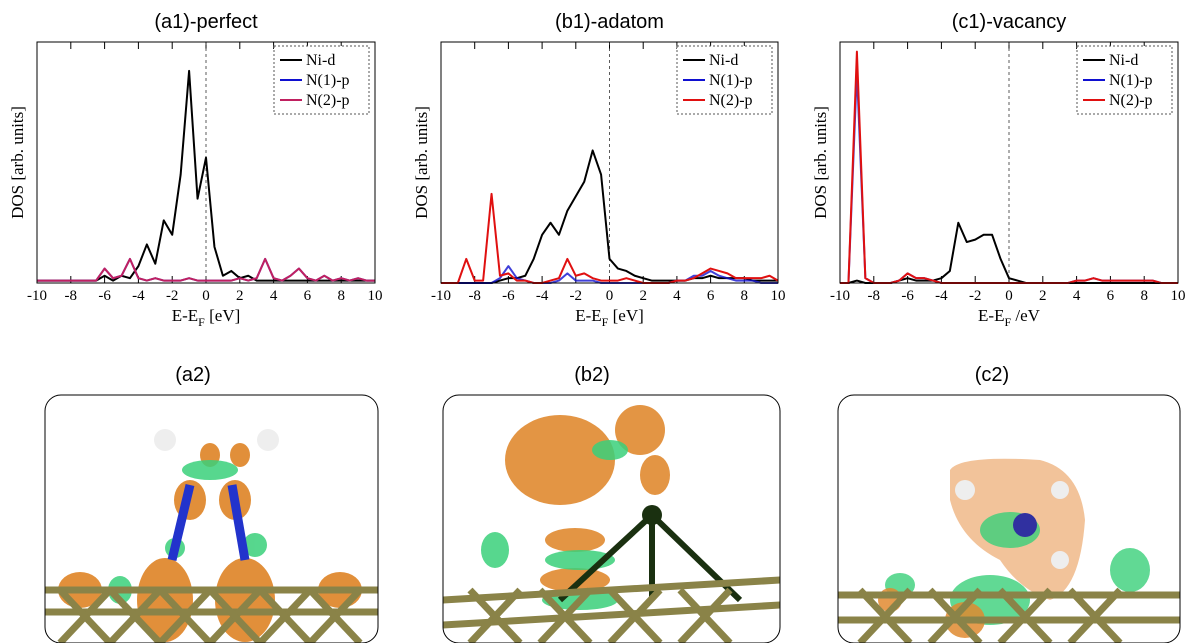 The image size is (1196, 643). Describe the element at coordinates (206, 22) in the screenshot. I see `chart-title: (a1)-perfect` at that location.